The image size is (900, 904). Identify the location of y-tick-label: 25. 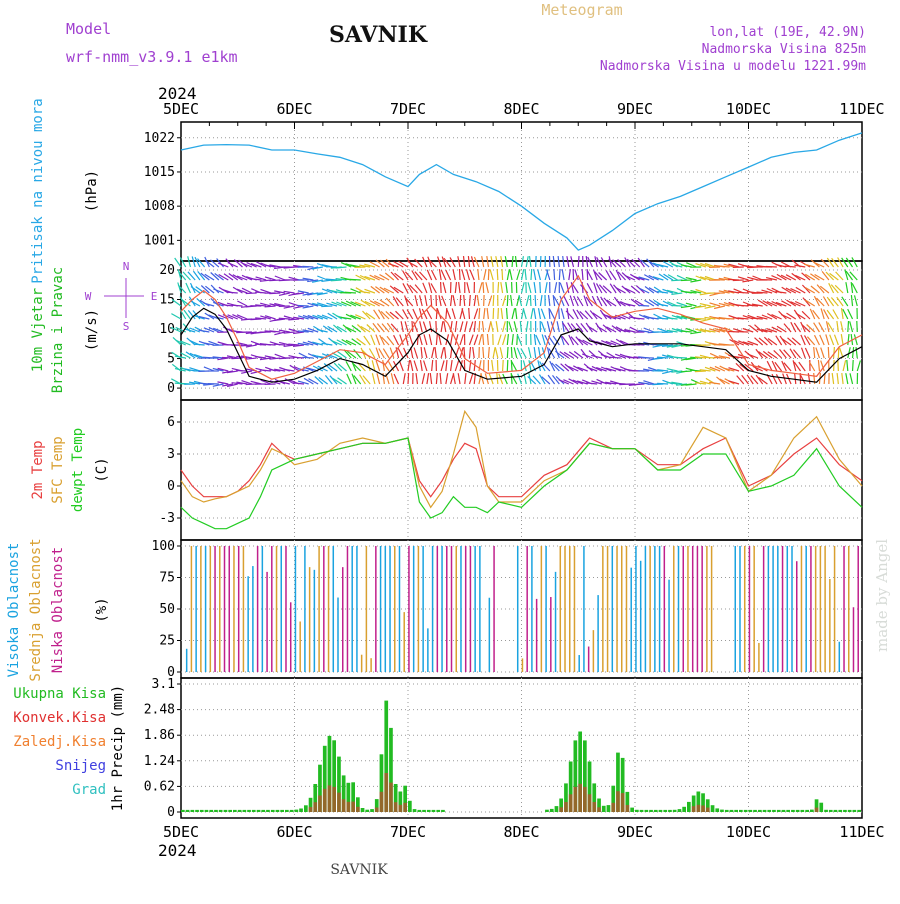
(167, 641).